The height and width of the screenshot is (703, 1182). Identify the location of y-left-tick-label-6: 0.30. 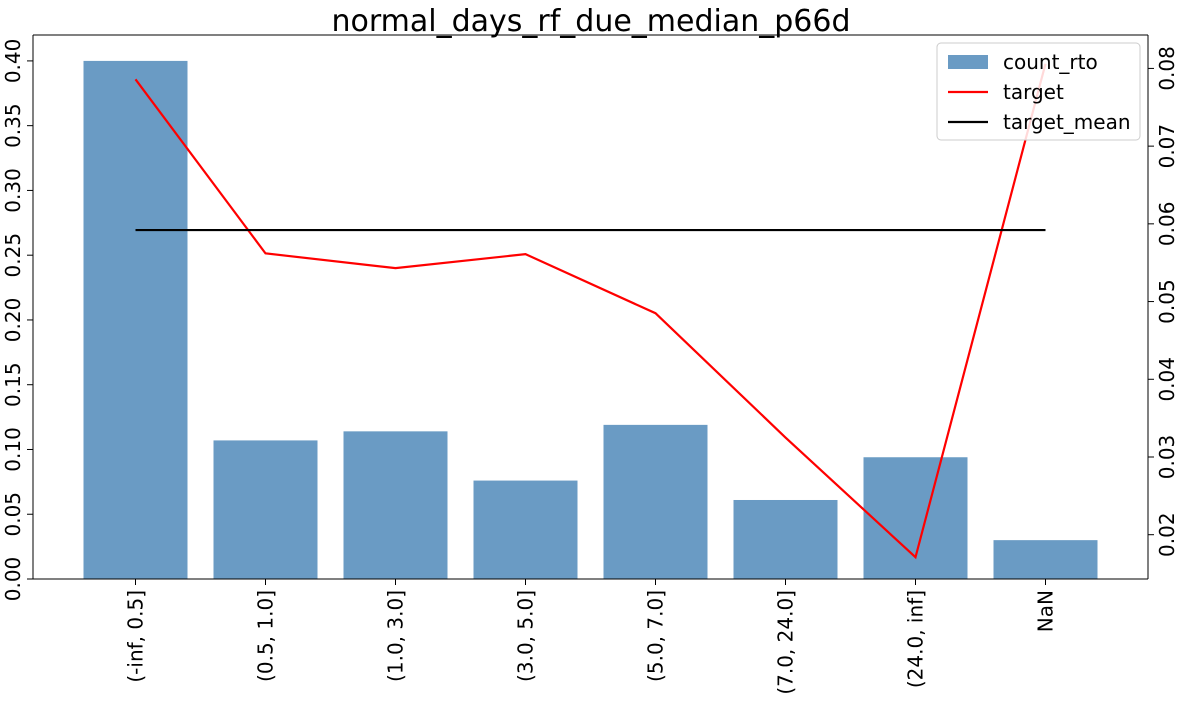
(13, 190).